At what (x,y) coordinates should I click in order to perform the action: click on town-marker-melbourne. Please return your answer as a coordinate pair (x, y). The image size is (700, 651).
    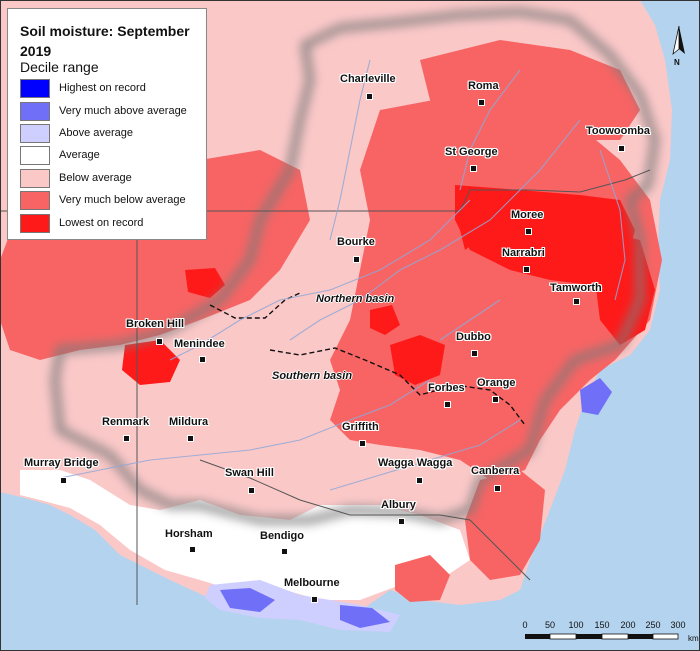
    Looking at the image, I should click on (314, 599).